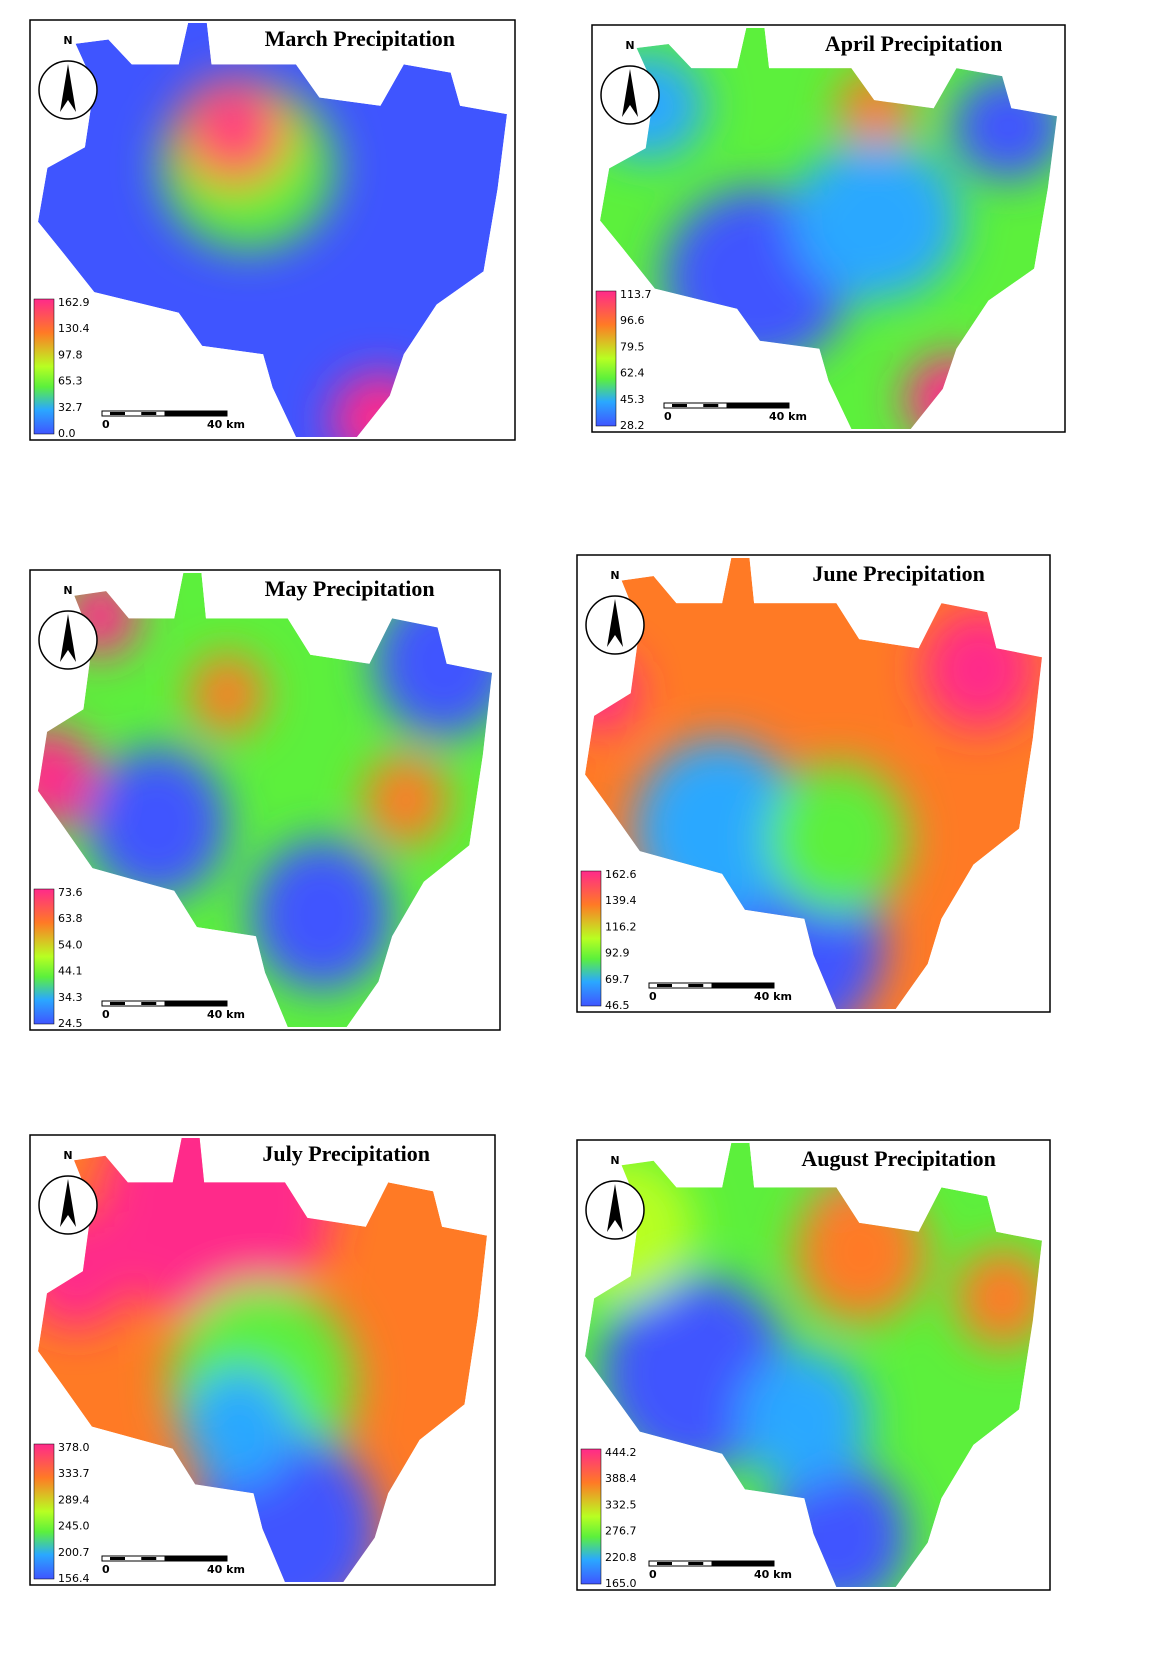  Describe the element at coordinates (70, 1023) in the screenshot. I see `legend-label: 24.5` at that location.